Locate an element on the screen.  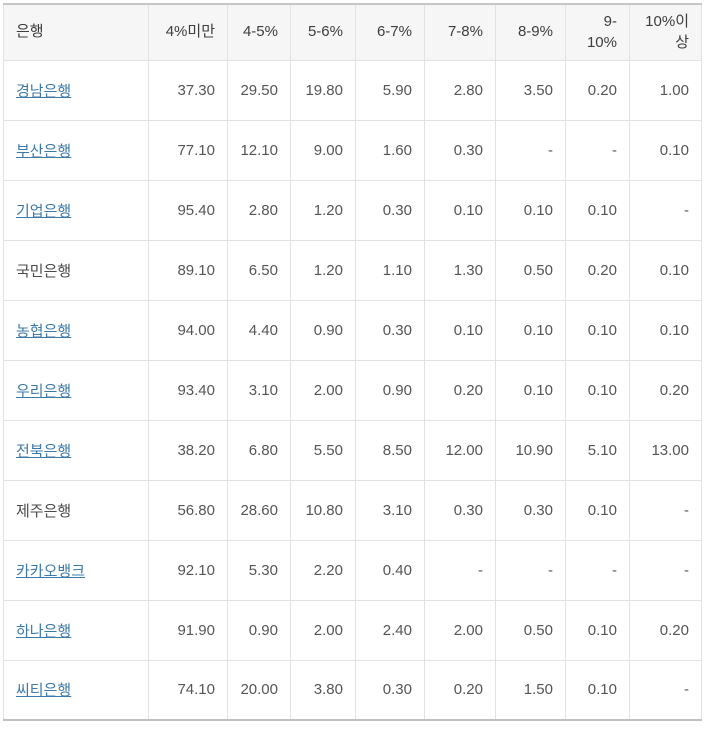
bank-link: 씨티은행 is located at coordinates (44, 691).